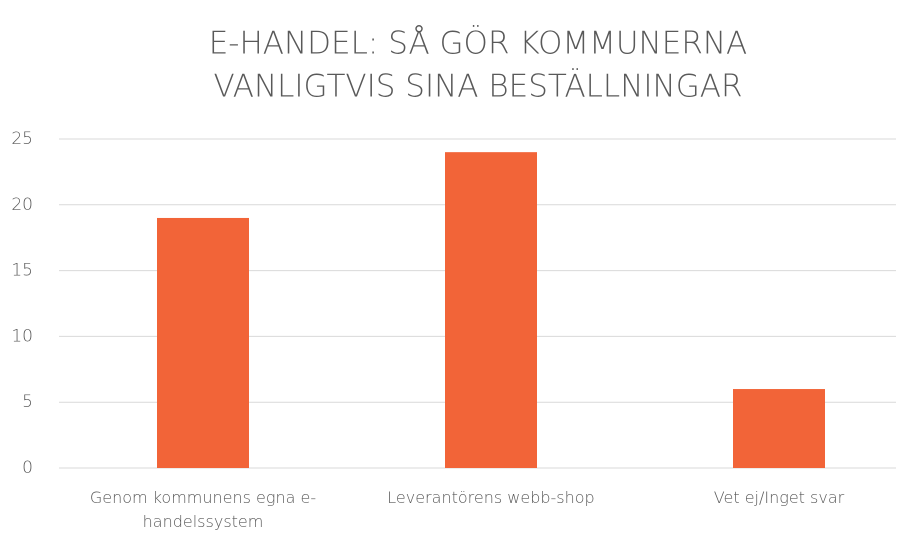 Image resolution: width=915 pixels, height=536 pixels. I want to click on y-tick-label: 15, so click(22, 271).